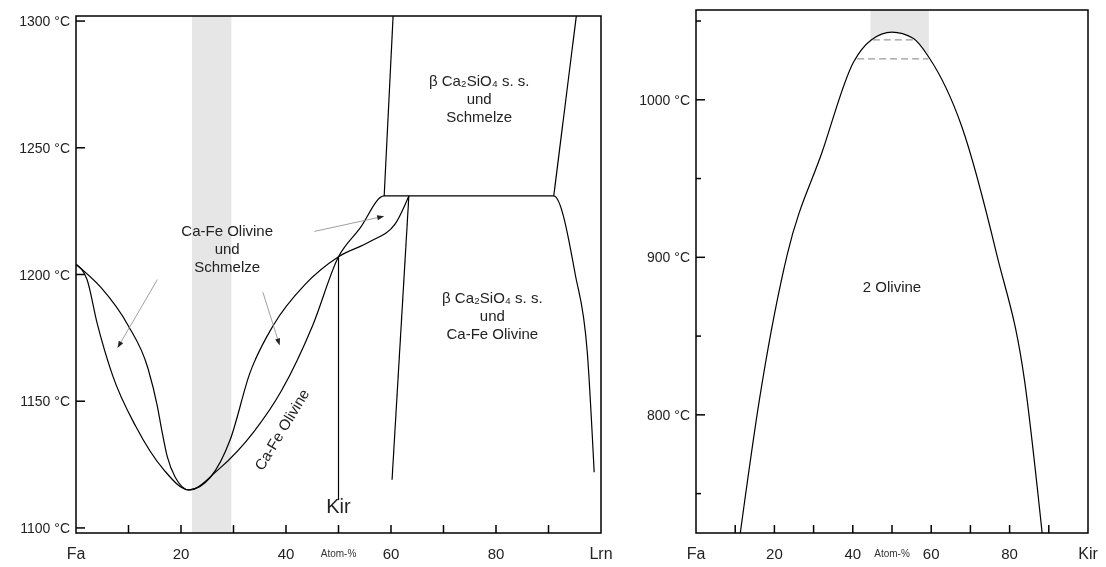 The height and width of the screenshot is (567, 1106). What do you see at coordinates (479, 98) in the screenshot?
I see `annotation: β Ca₂SiO₄ s. s. und Schmelze` at bounding box center [479, 98].